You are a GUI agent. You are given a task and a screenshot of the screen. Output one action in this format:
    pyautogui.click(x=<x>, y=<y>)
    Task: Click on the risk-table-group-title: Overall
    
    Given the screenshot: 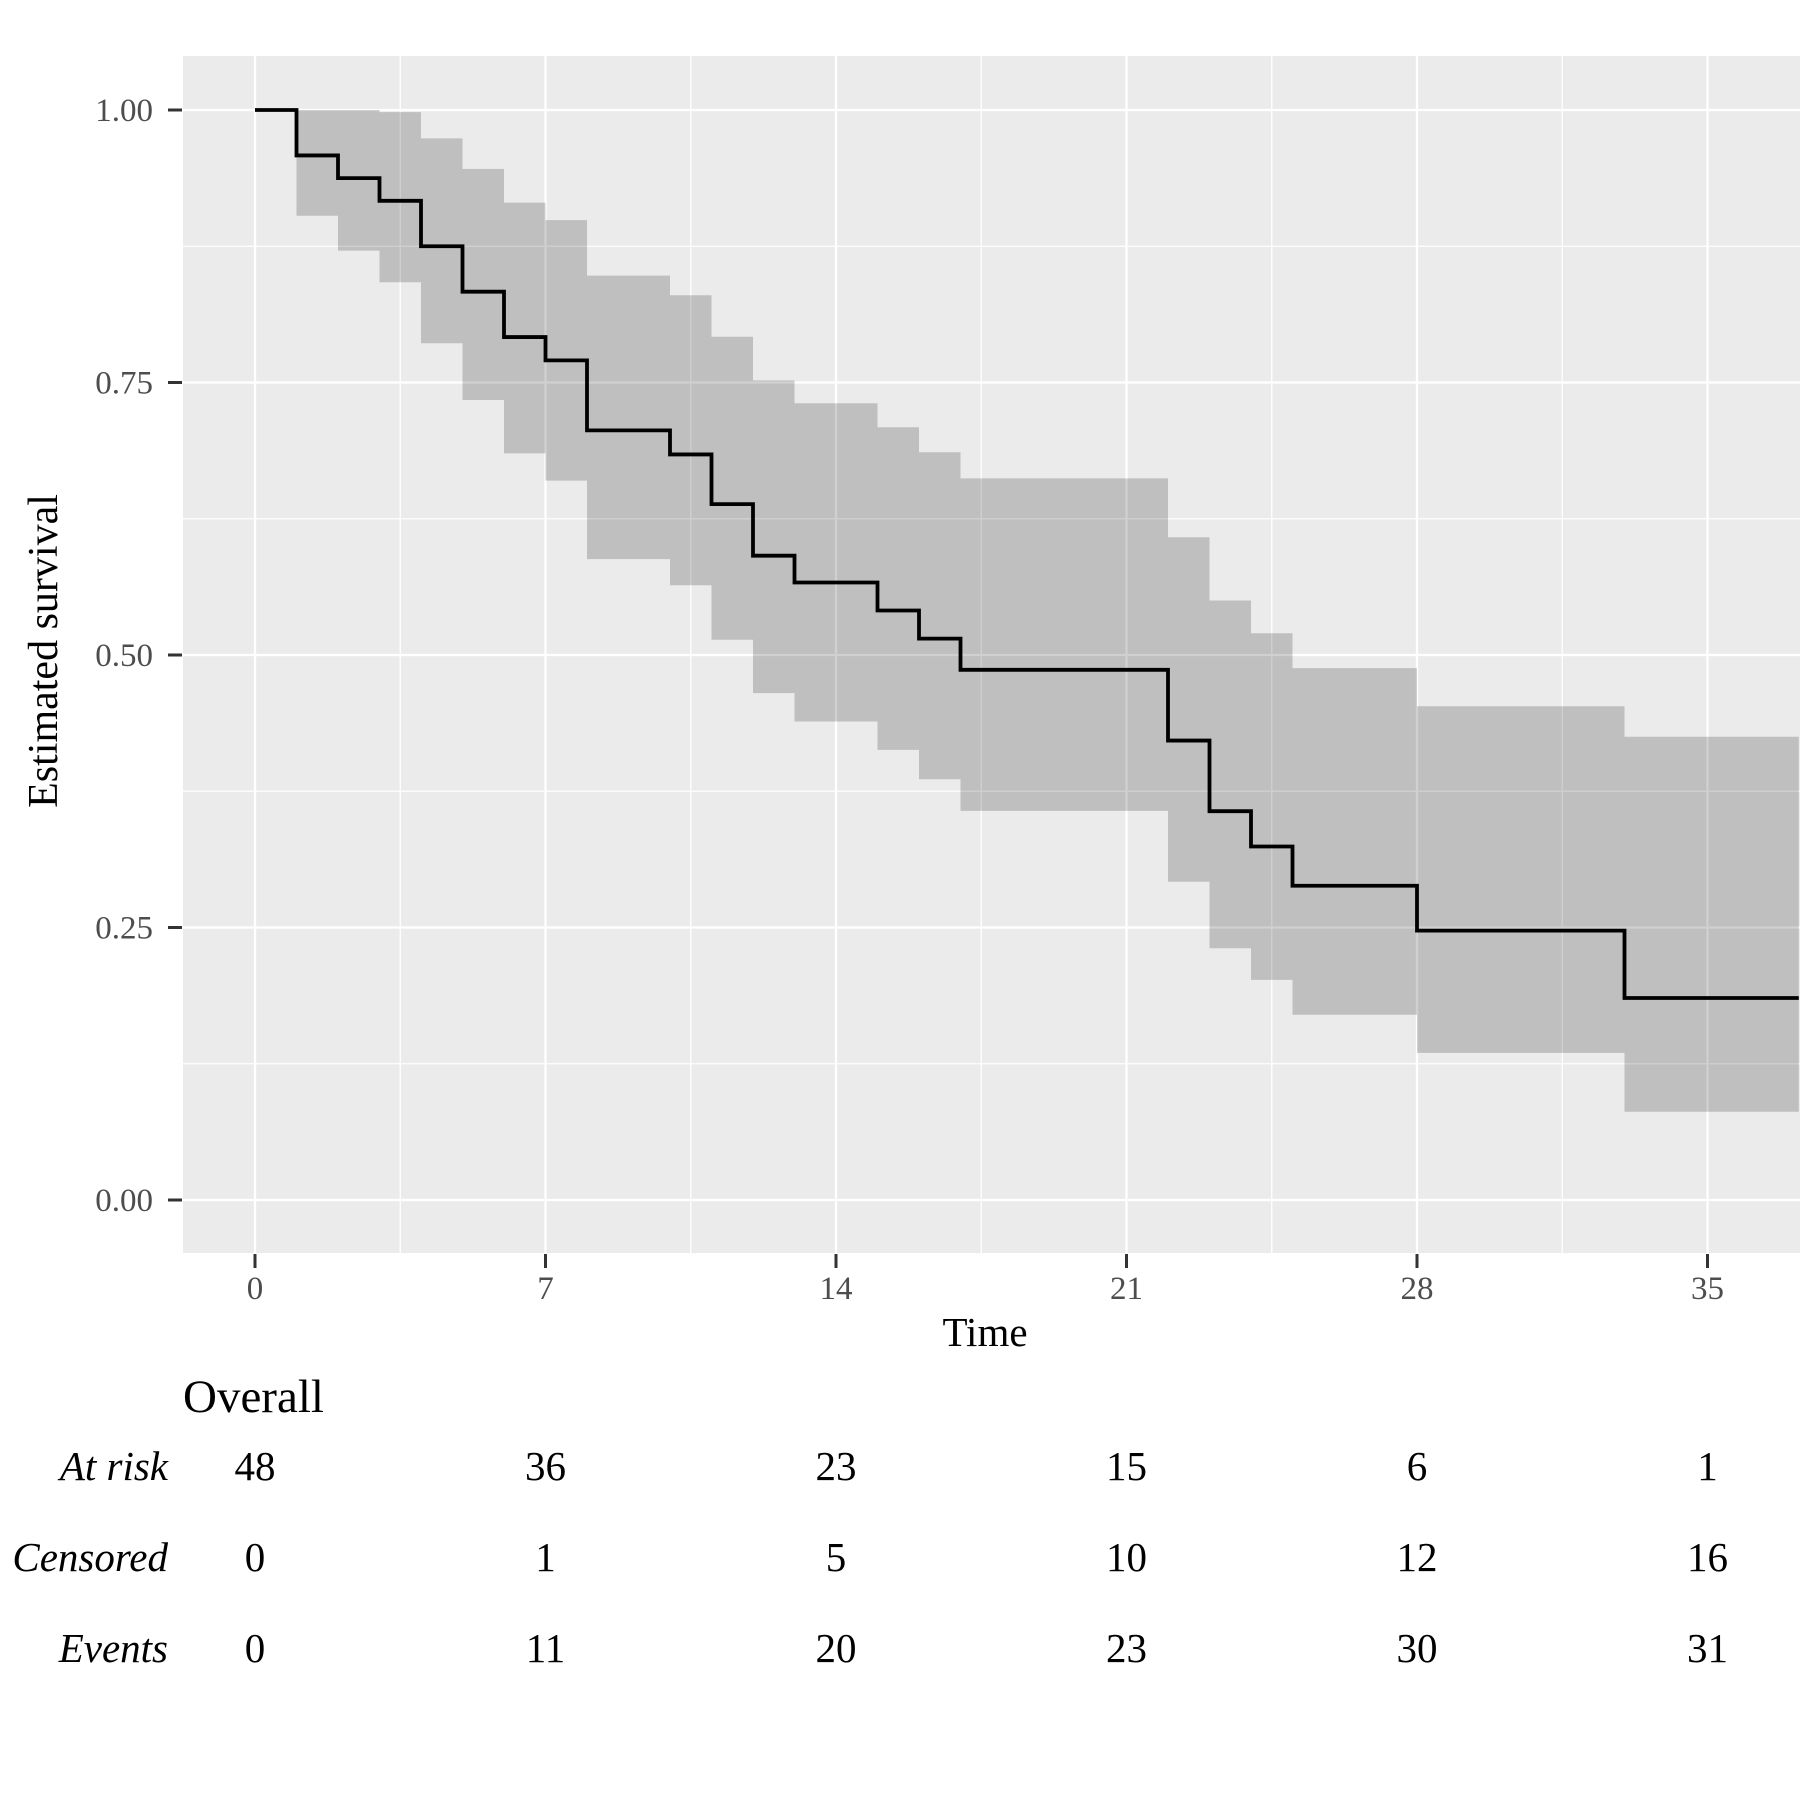 What is the action you would take?
    pyautogui.click(x=253, y=1397)
    